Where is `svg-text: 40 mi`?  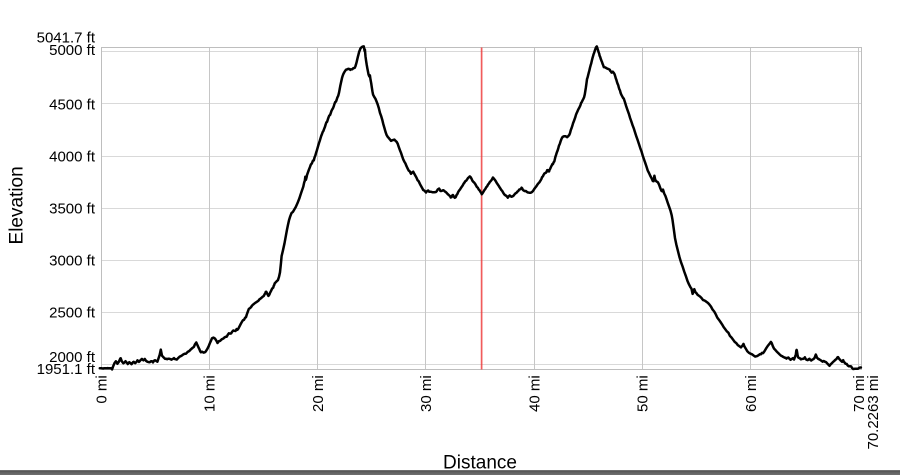 svg-text: 40 mi is located at coordinates (534, 393).